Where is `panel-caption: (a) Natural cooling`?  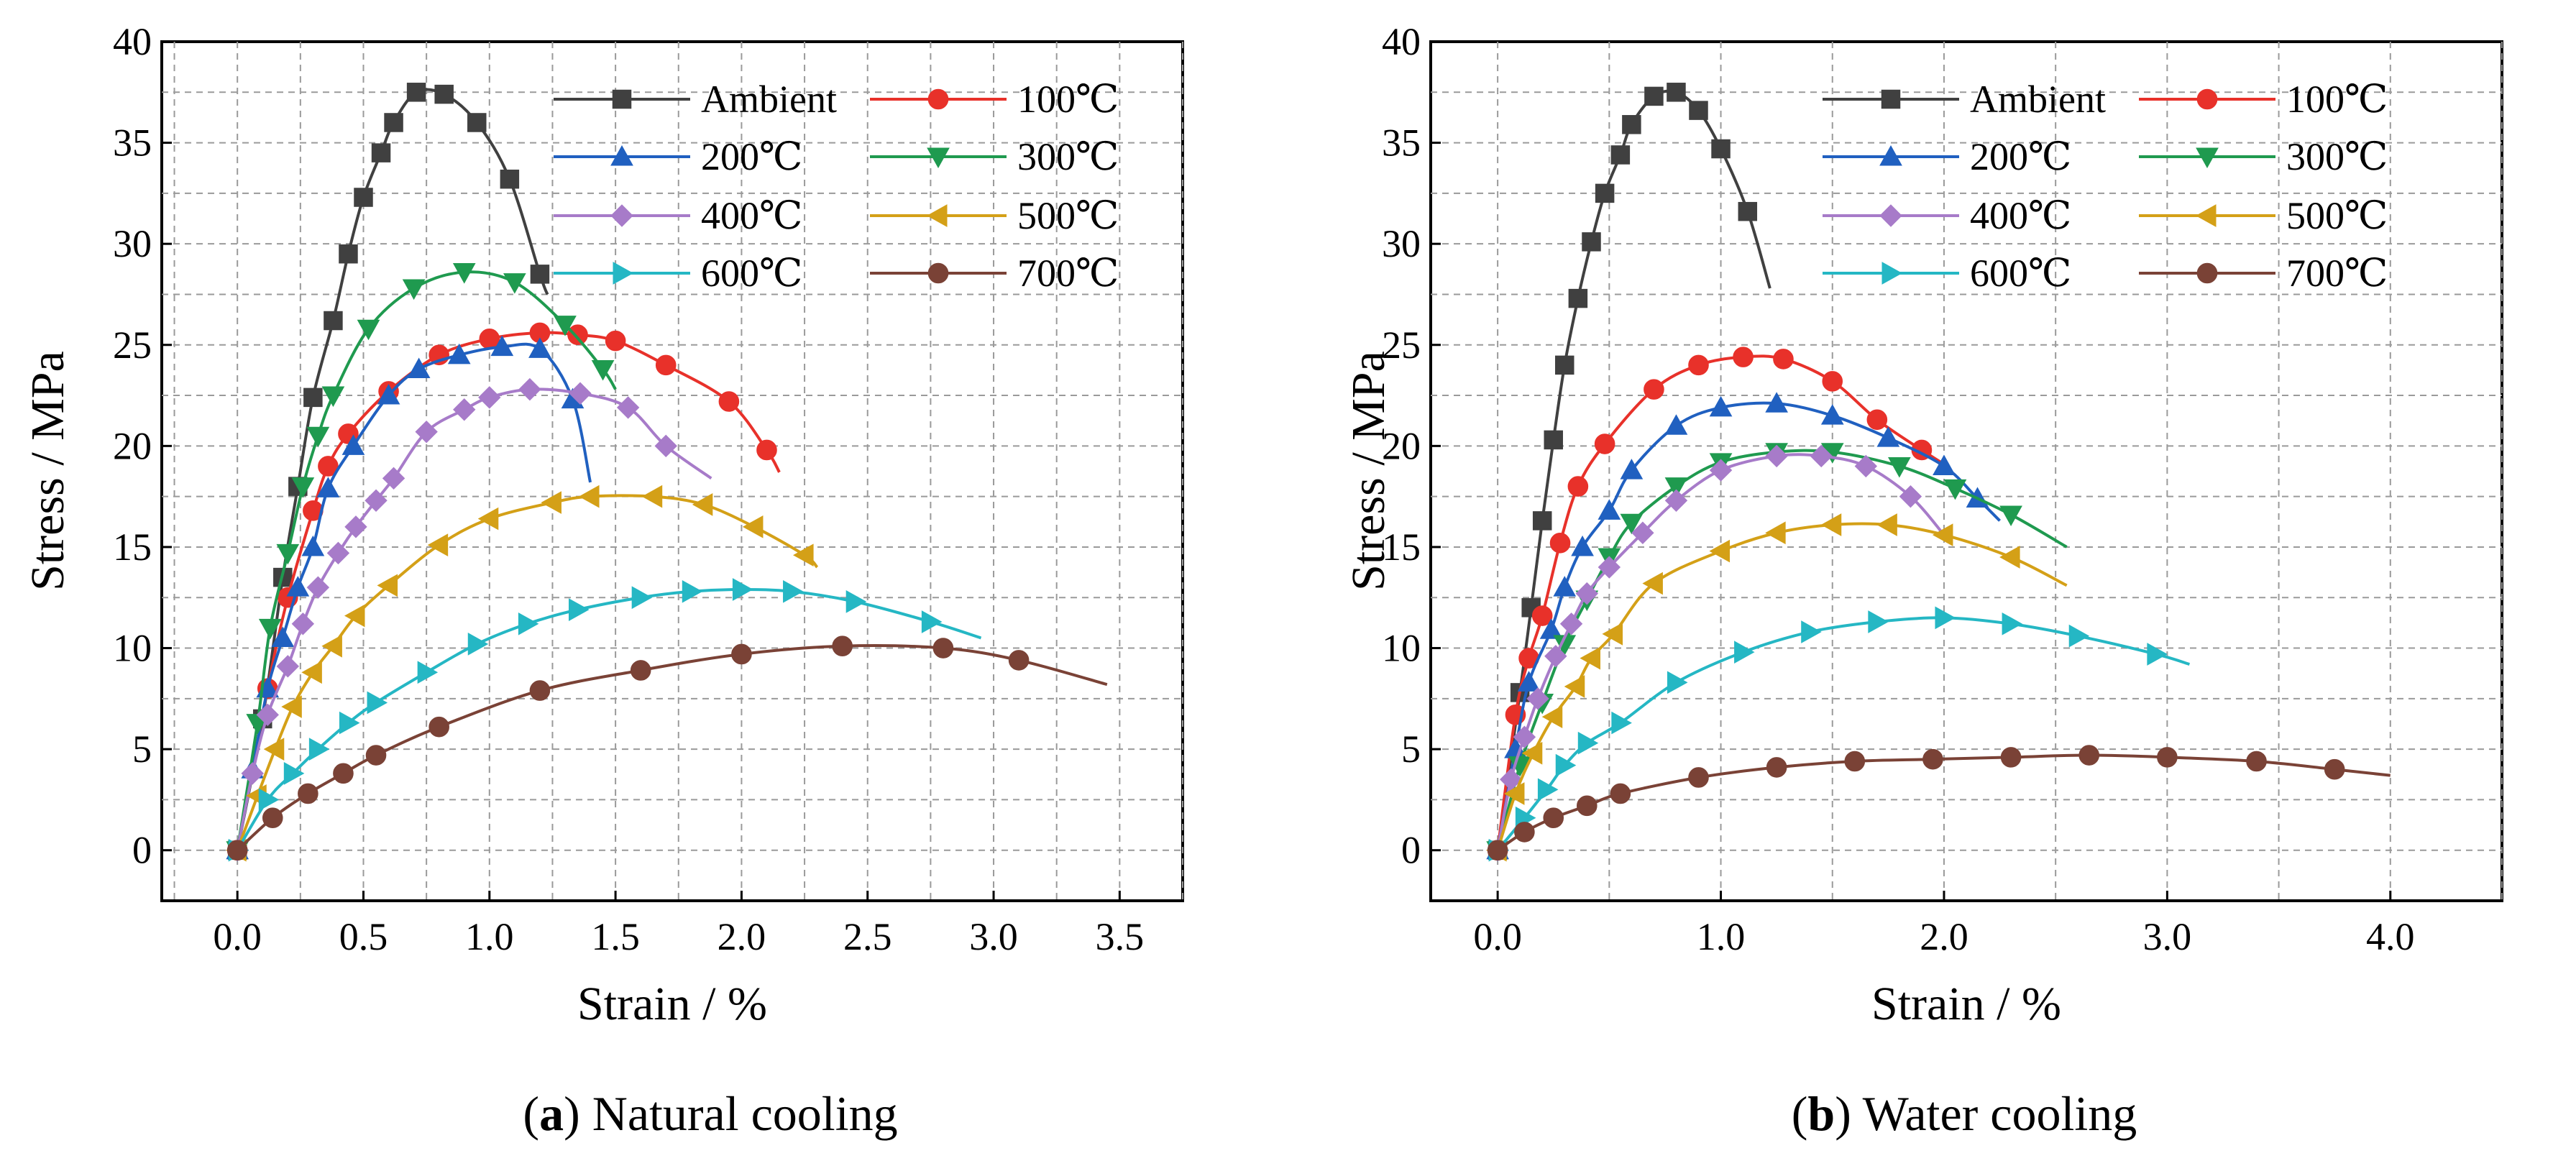 panel-caption: (a) Natural cooling is located at coordinates (710, 1113).